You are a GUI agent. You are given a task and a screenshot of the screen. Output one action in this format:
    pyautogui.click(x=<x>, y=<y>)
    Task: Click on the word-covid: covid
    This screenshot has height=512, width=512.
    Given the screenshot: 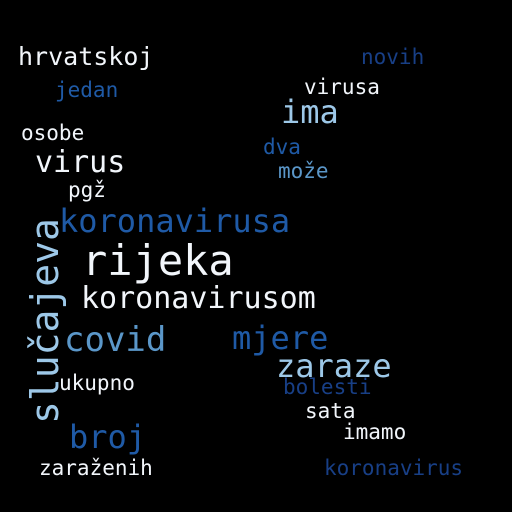 What is the action you would take?
    pyautogui.click(x=115, y=340)
    